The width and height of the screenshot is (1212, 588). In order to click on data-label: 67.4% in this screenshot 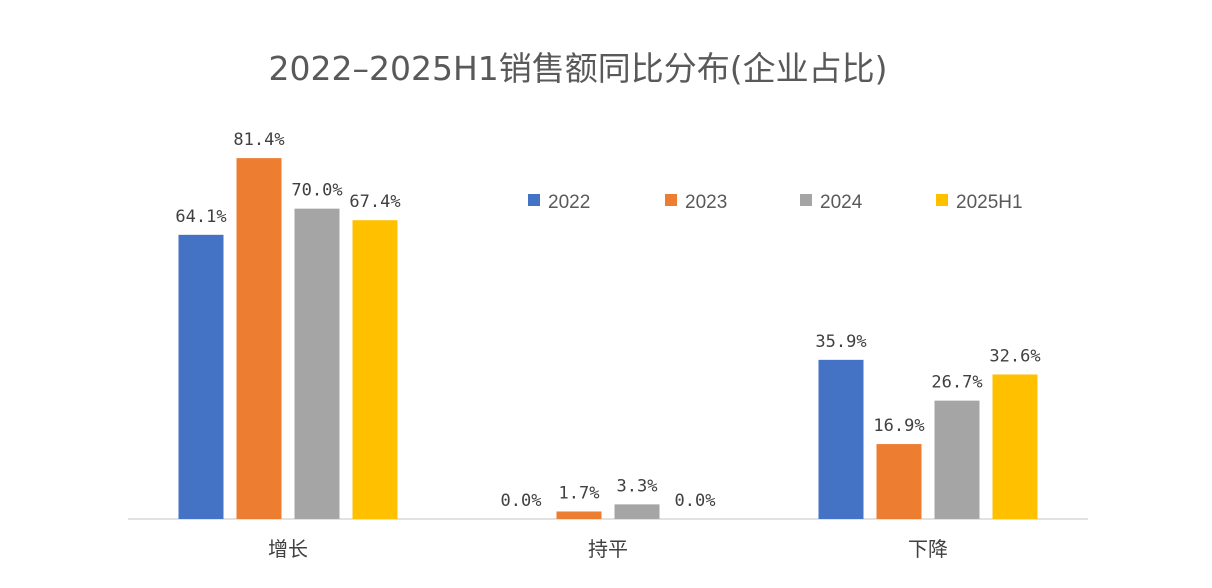, I will do `click(374, 202)`.